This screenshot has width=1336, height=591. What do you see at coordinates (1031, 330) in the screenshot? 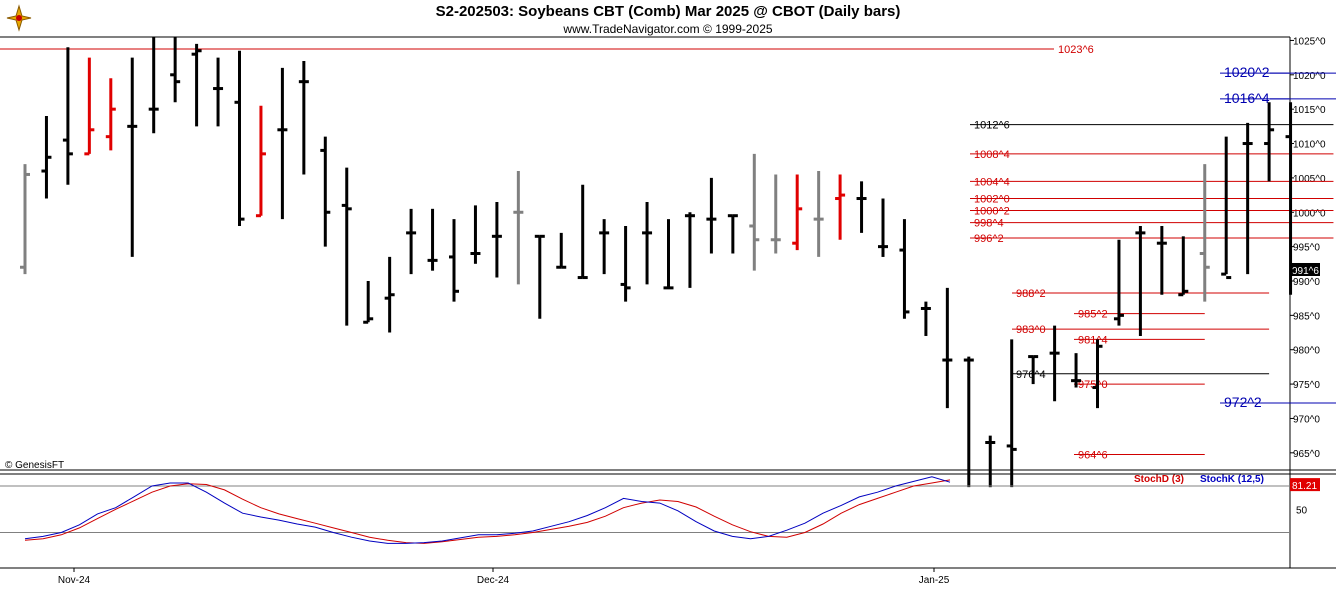
I see `level-label: 983^0` at bounding box center [1031, 330].